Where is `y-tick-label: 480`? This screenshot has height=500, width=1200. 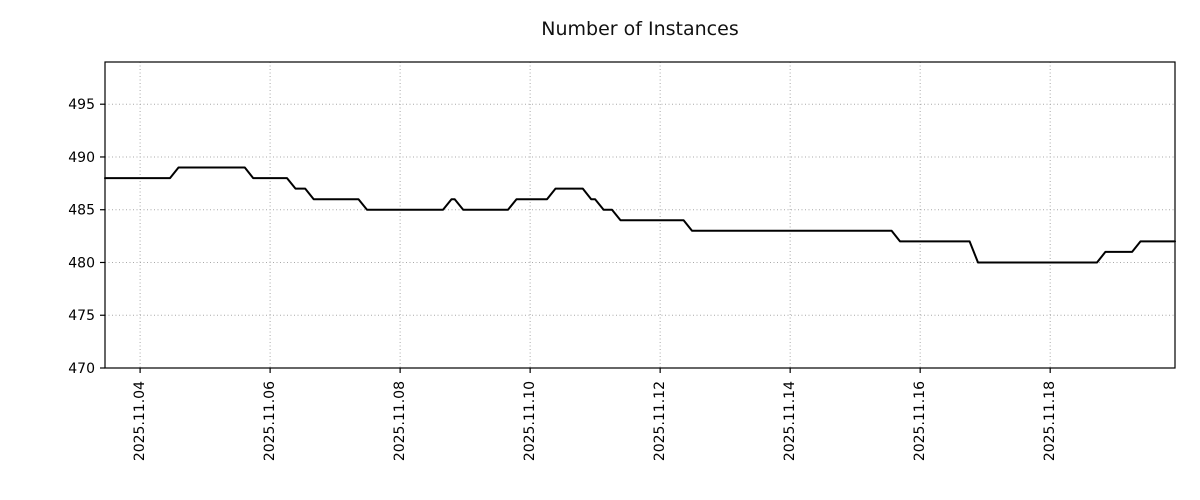
y-tick-label: 480 is located at coordinates (81, 263).